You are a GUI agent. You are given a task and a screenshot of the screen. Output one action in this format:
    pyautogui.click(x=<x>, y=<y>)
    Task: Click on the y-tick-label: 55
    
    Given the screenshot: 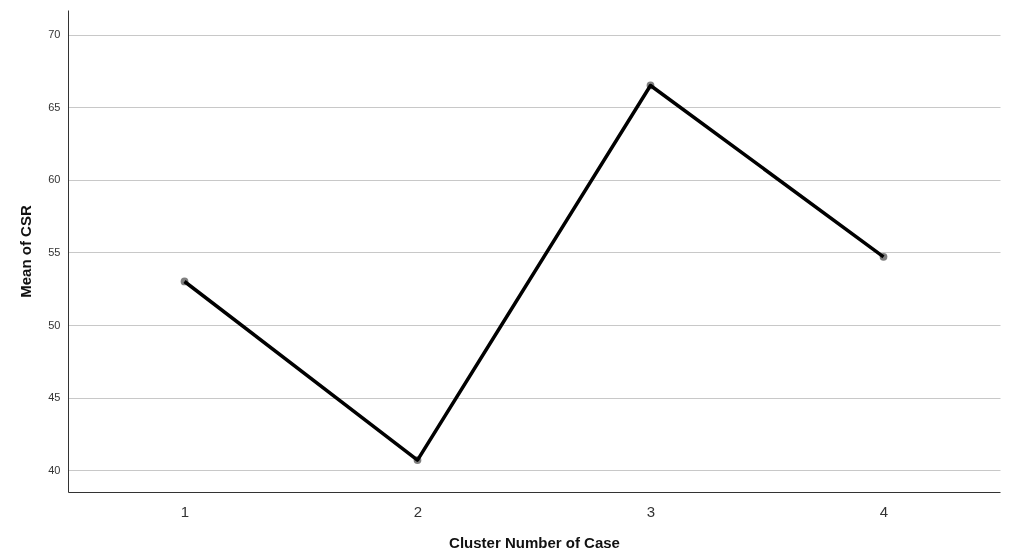 What is the action you would take?
    pyautogui.click(x=54, y=251)
    